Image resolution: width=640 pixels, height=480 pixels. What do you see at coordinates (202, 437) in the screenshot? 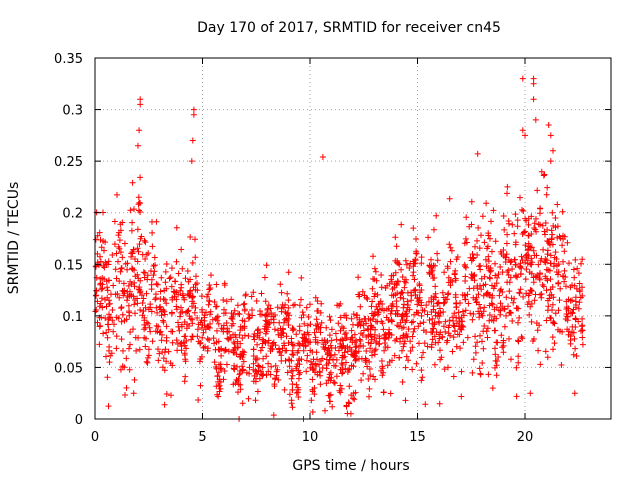
I see `x-tick-label: 5` at bounding box center [202, 437].